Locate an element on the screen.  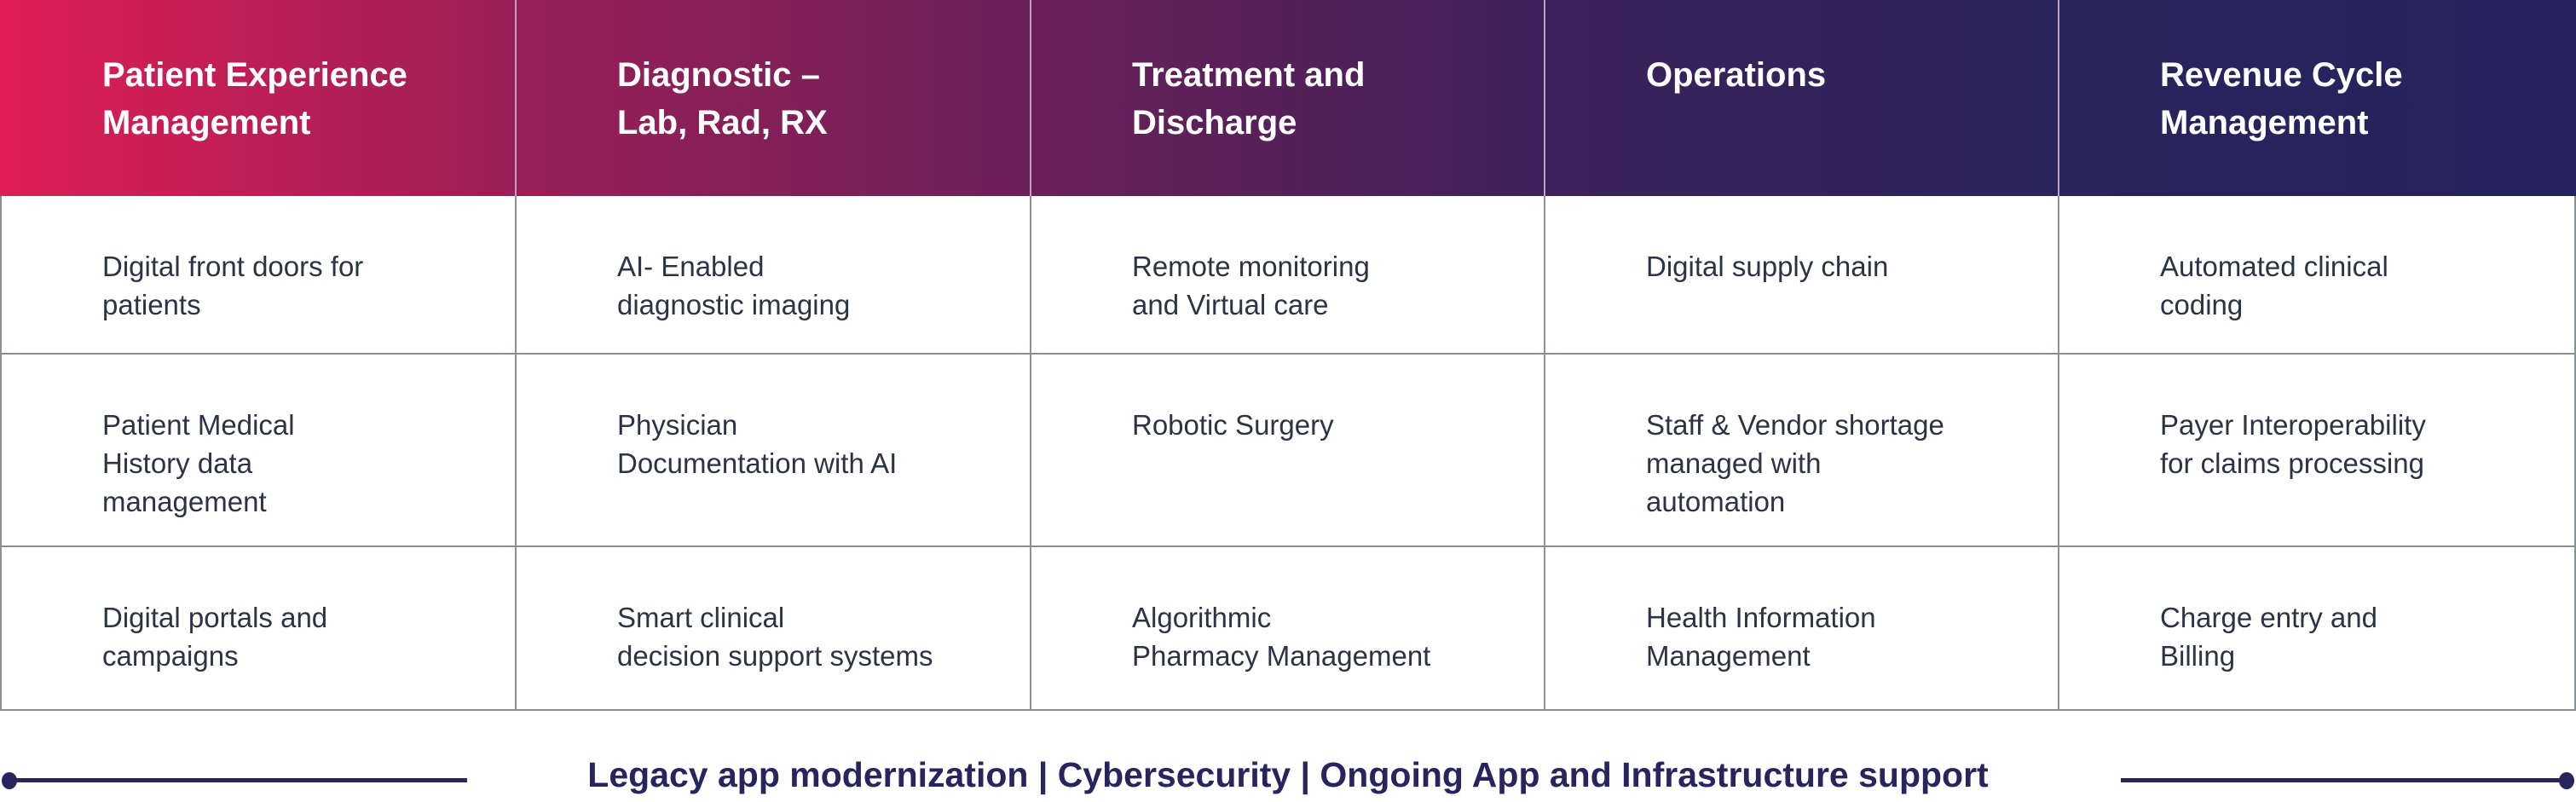
column-header: Revenue Cycle Management is located at coordinates (2317, 98).